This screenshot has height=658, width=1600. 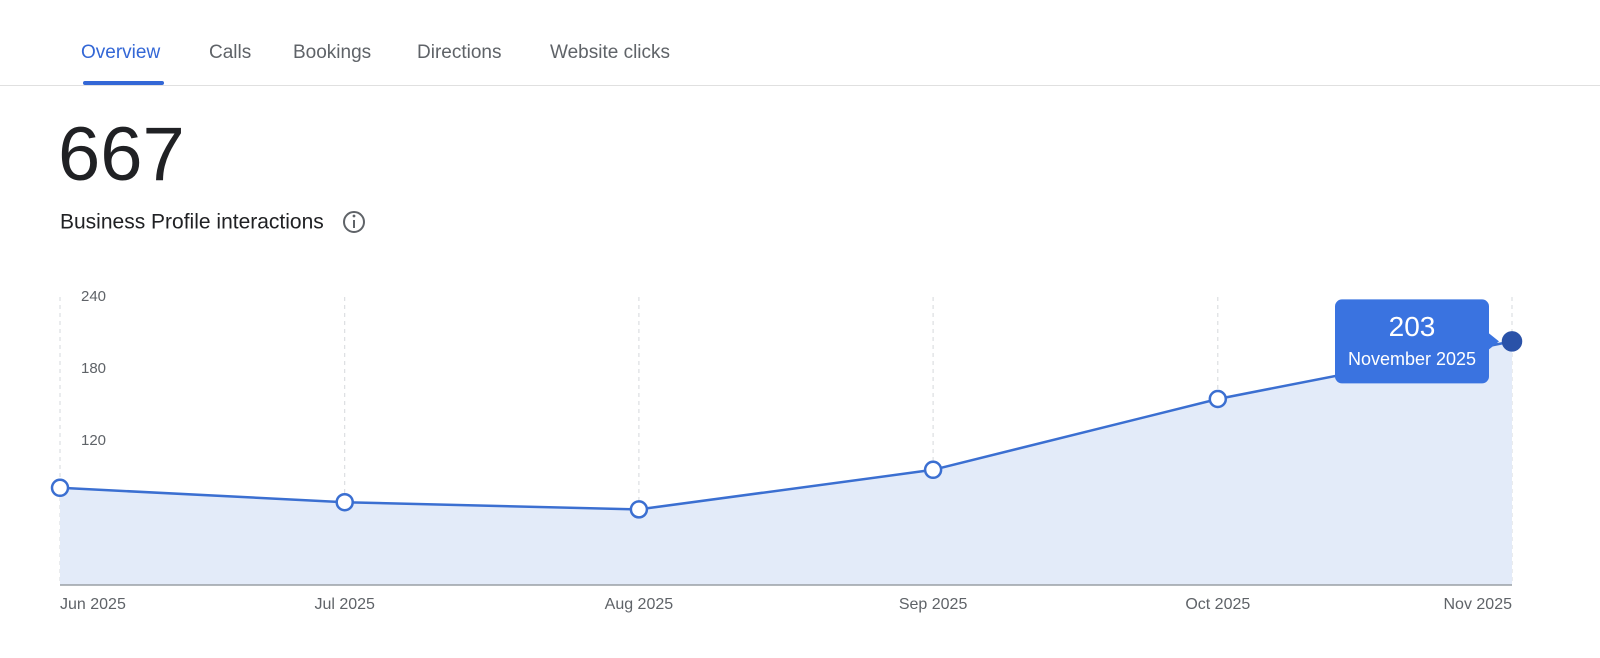 What do you see at coordinates (459, 52) in the screenshot?
I see `tab: Directions` at bounding box center [459, 52].